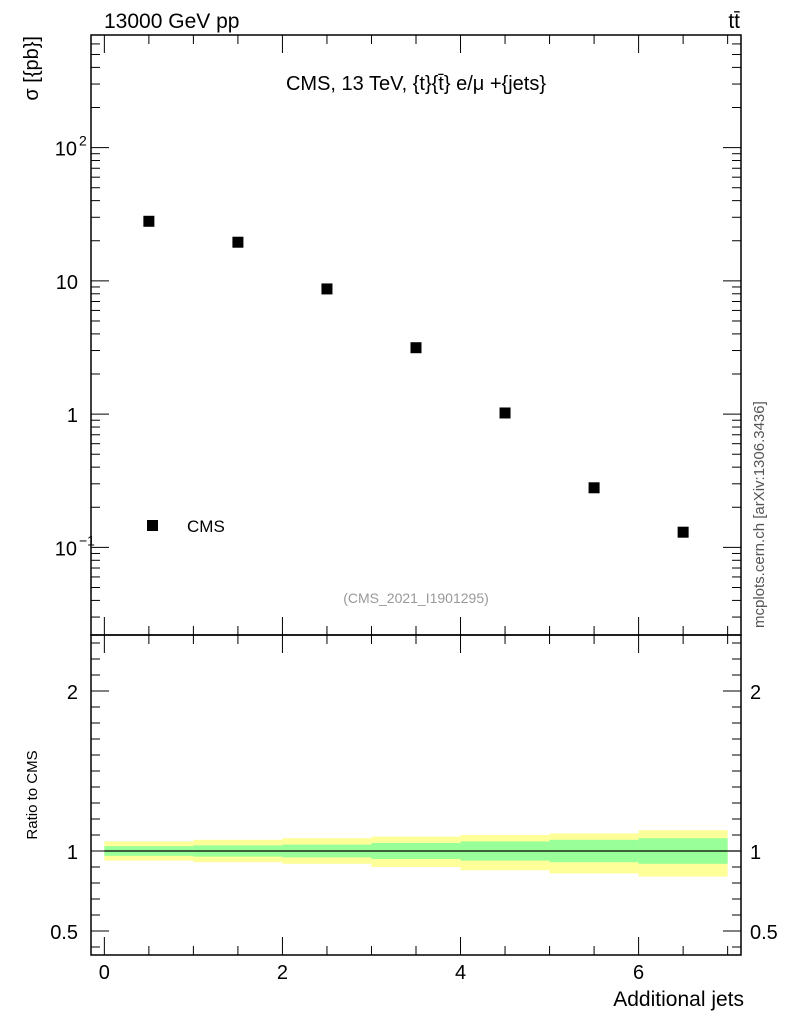  I want to click on x-tick-label: 4, so click(460, 973).